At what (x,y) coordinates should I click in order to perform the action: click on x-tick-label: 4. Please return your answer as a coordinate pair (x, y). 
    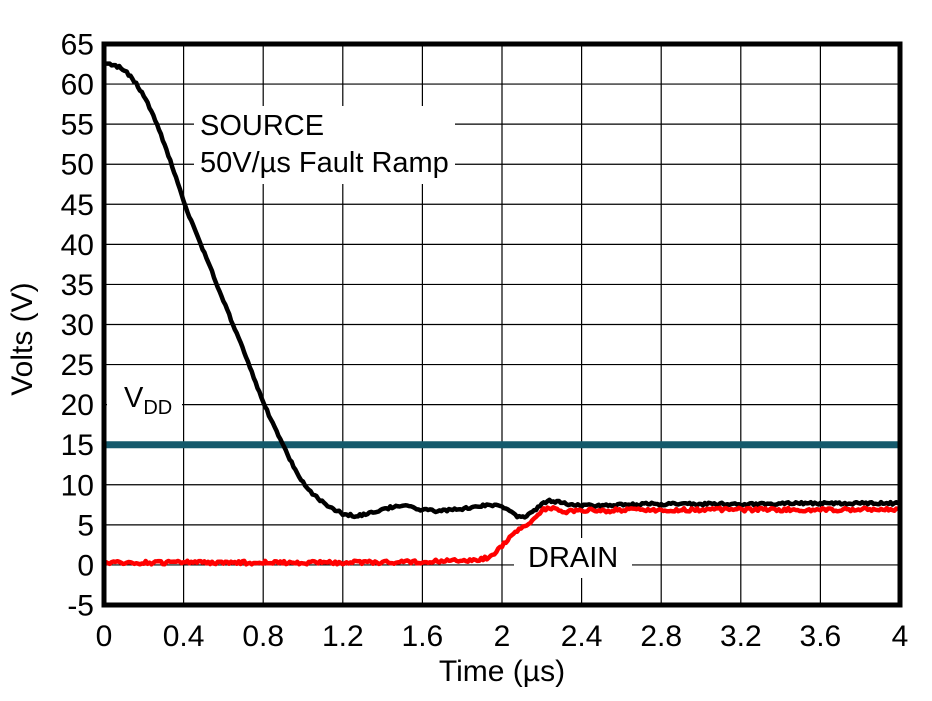
    Looking at the image, I should click on (900, 636).